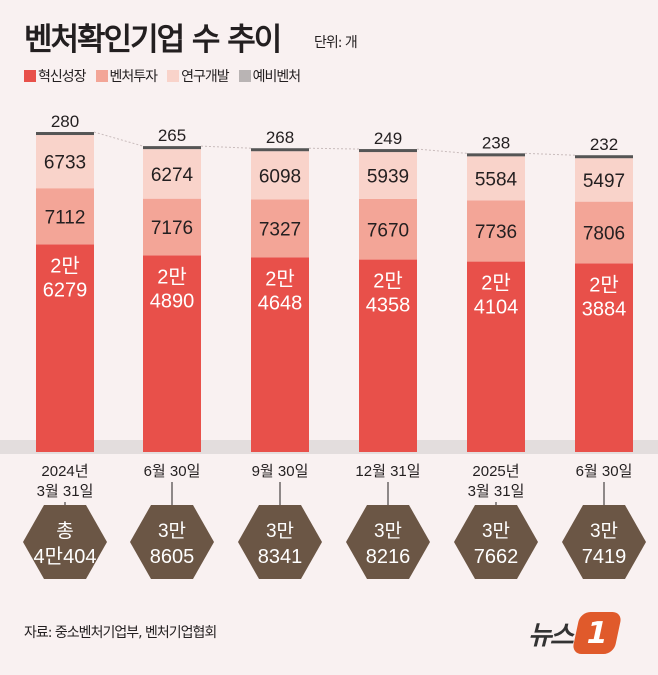  What do you see at coordinates (153, 40) in the screenshot?
I see `chart-title: 벤처확인기업 수 추이` at bounding box center [153, 40].